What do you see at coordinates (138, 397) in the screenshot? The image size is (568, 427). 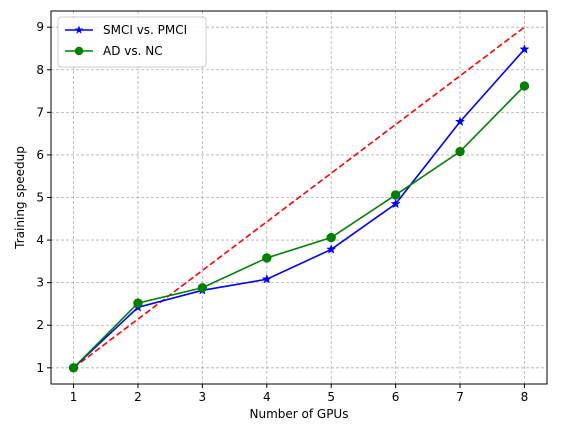 I see `x-tick-label: 2` at bounding box center [138, 397].